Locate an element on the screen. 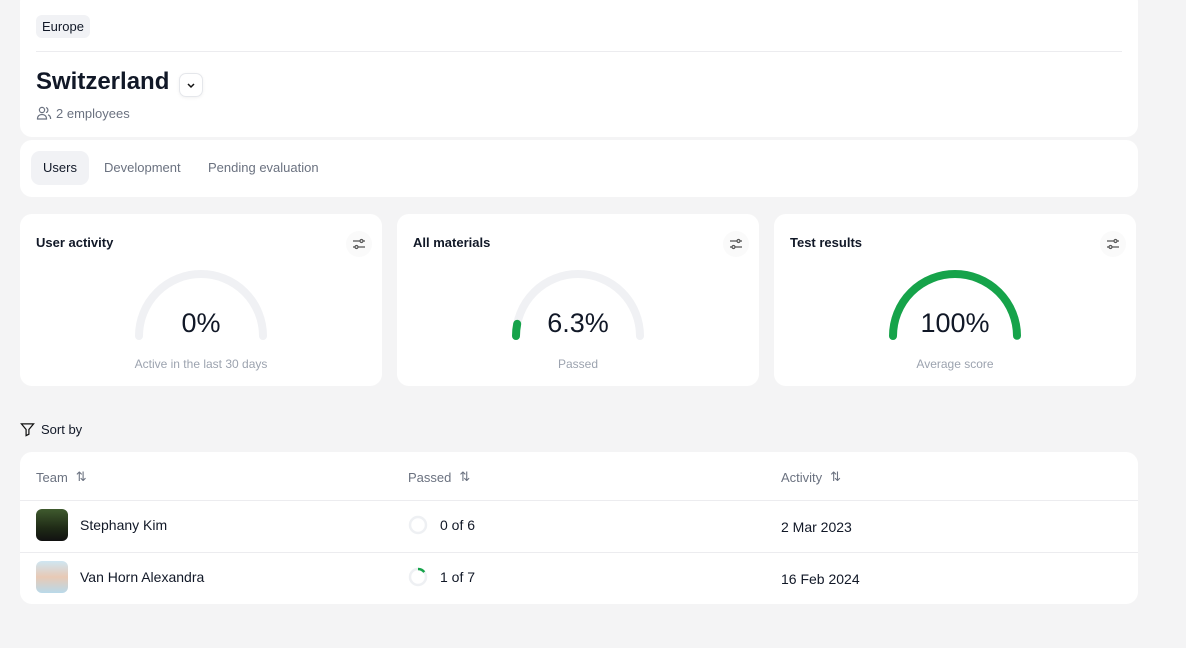  ring-fill is located at coordinates (418, 577).